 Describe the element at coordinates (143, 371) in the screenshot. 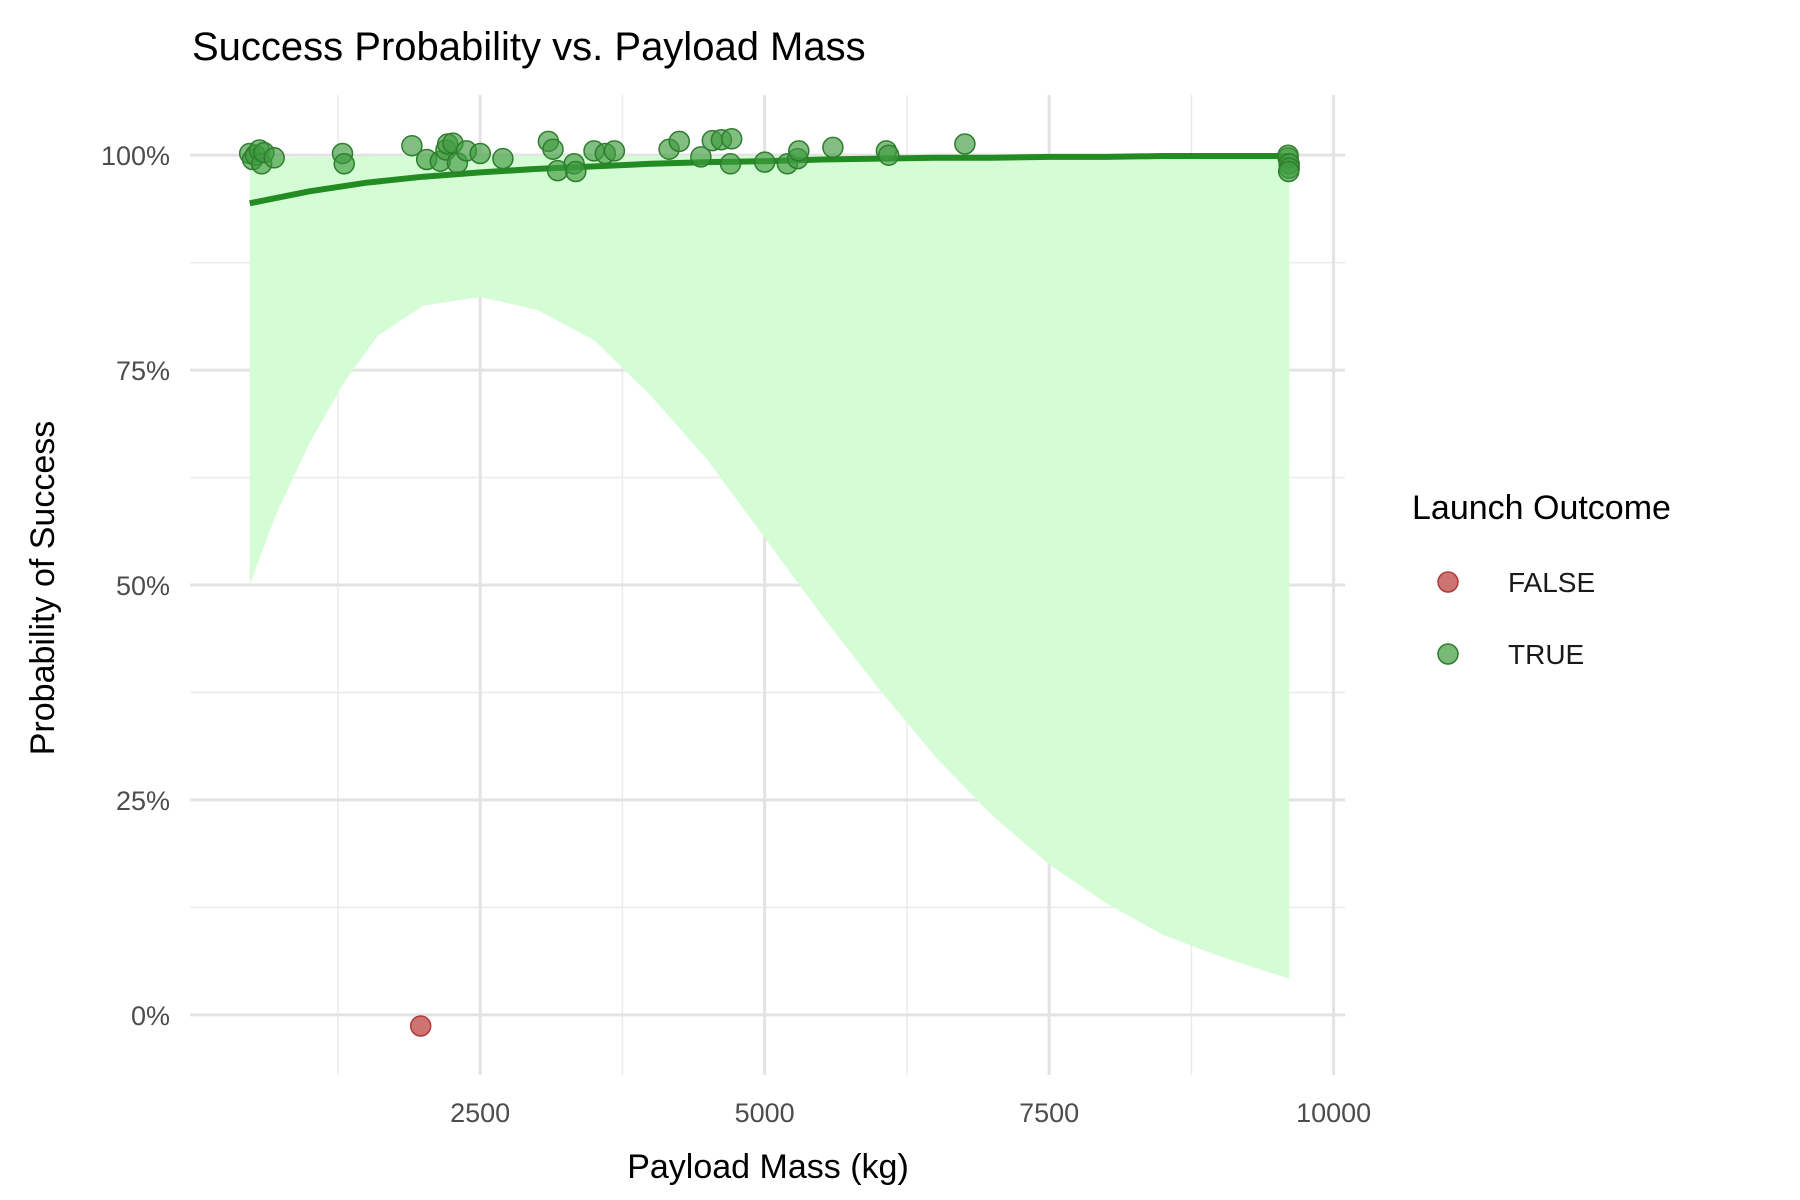

I see `y-tick-label: 75%` at that location.